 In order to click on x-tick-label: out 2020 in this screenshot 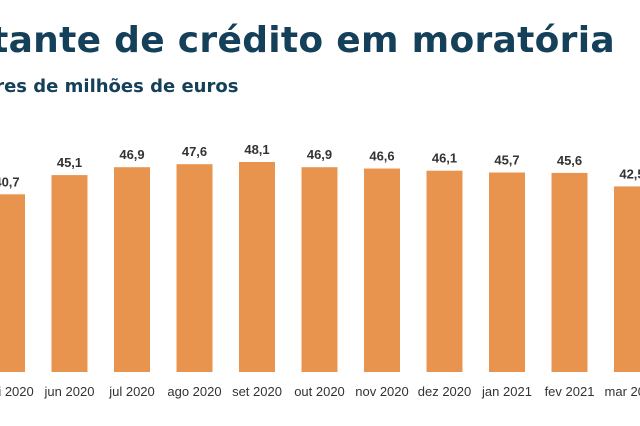, I will do `click(319, 391)`.